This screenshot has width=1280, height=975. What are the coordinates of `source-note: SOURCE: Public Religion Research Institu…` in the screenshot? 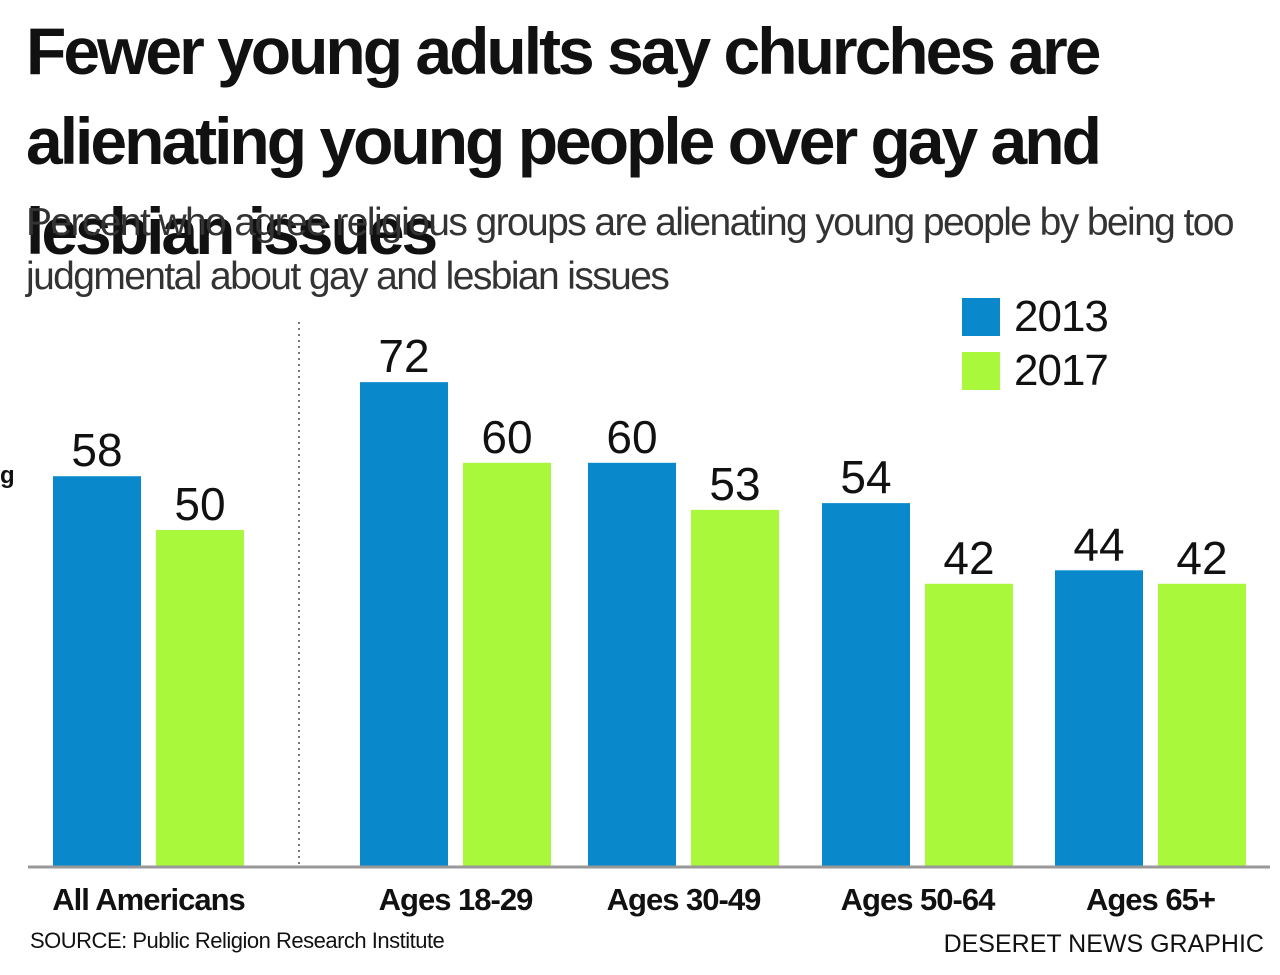 It's located at (237, 940).